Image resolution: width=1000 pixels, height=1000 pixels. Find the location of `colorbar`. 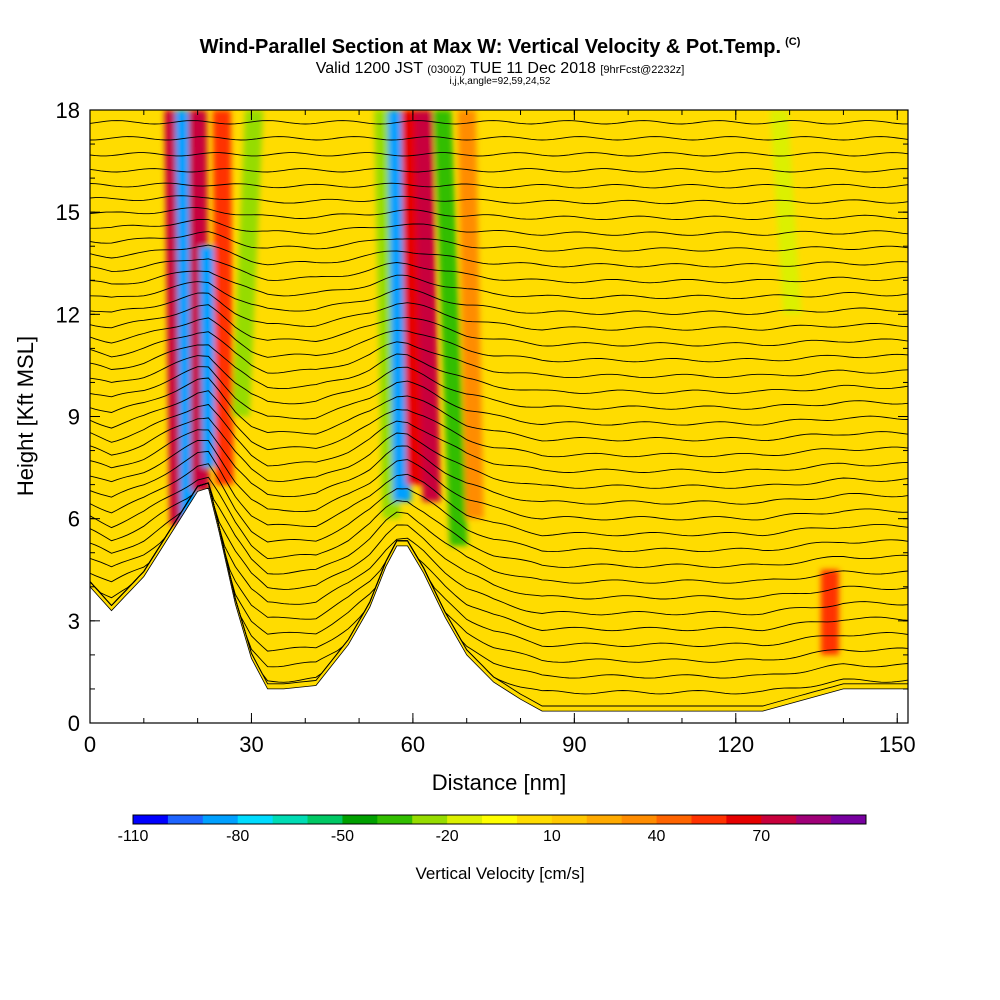

colorbar is located at coordinates (499, 819).